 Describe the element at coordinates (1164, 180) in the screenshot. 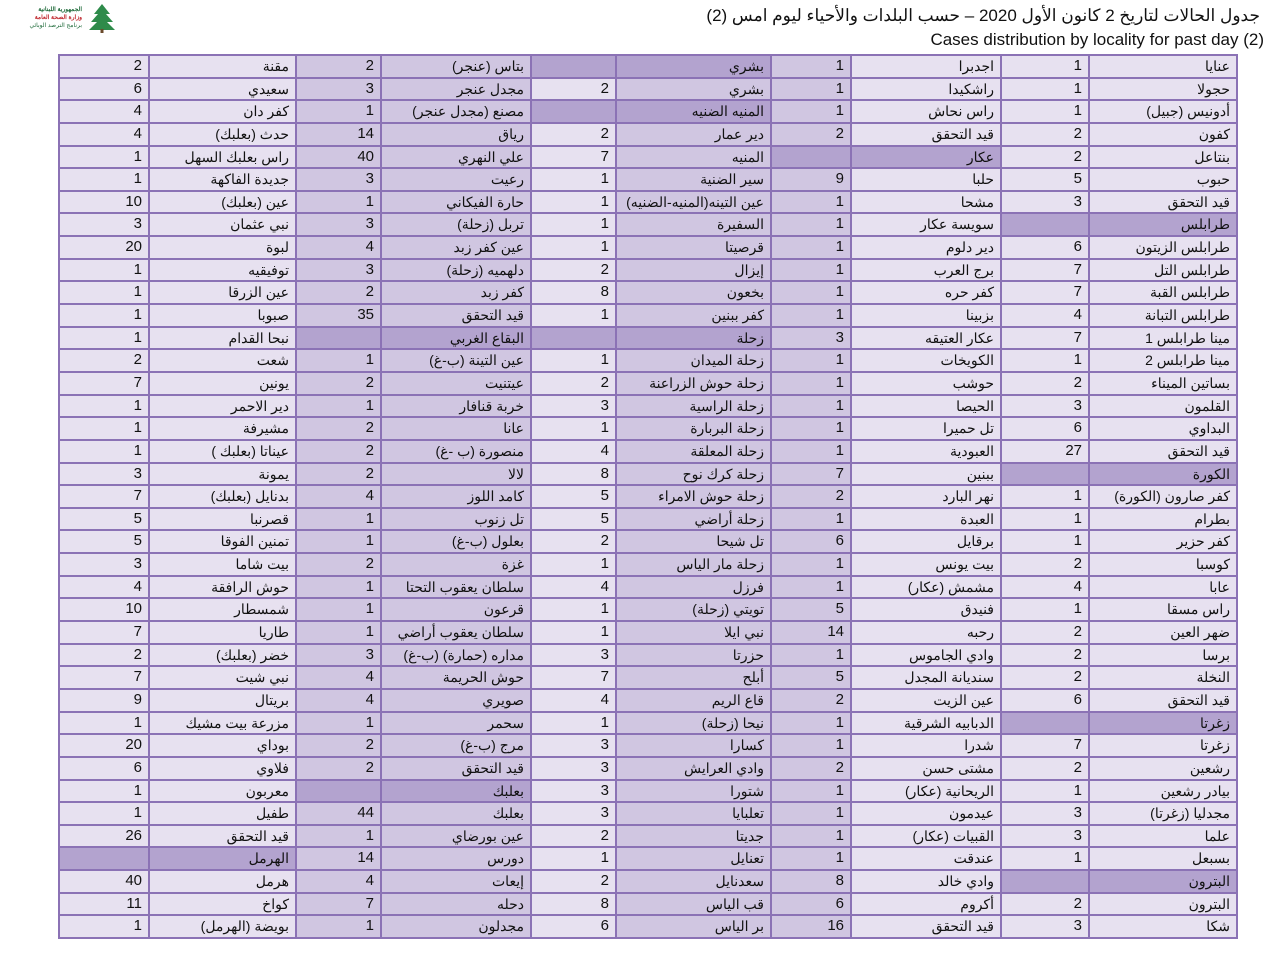

I see `locality-name: حبوب` at that location.